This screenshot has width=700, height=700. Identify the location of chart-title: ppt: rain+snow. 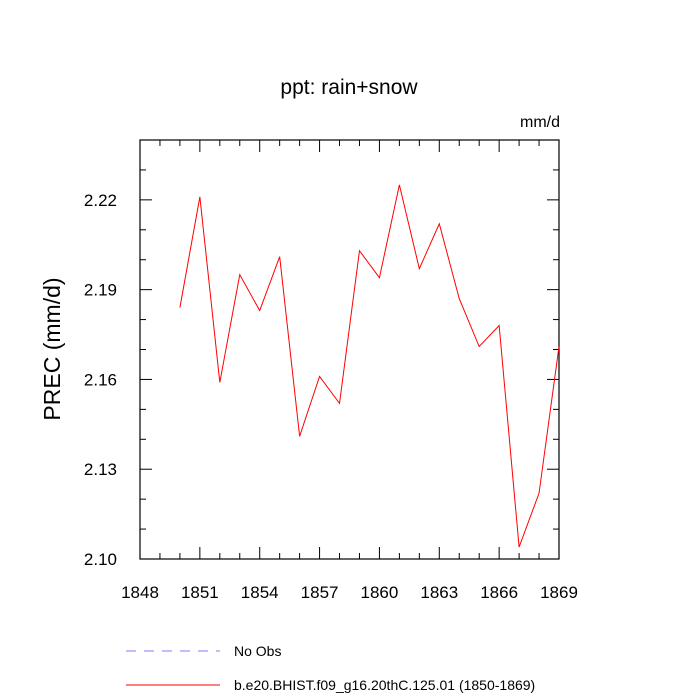
(349, 87).